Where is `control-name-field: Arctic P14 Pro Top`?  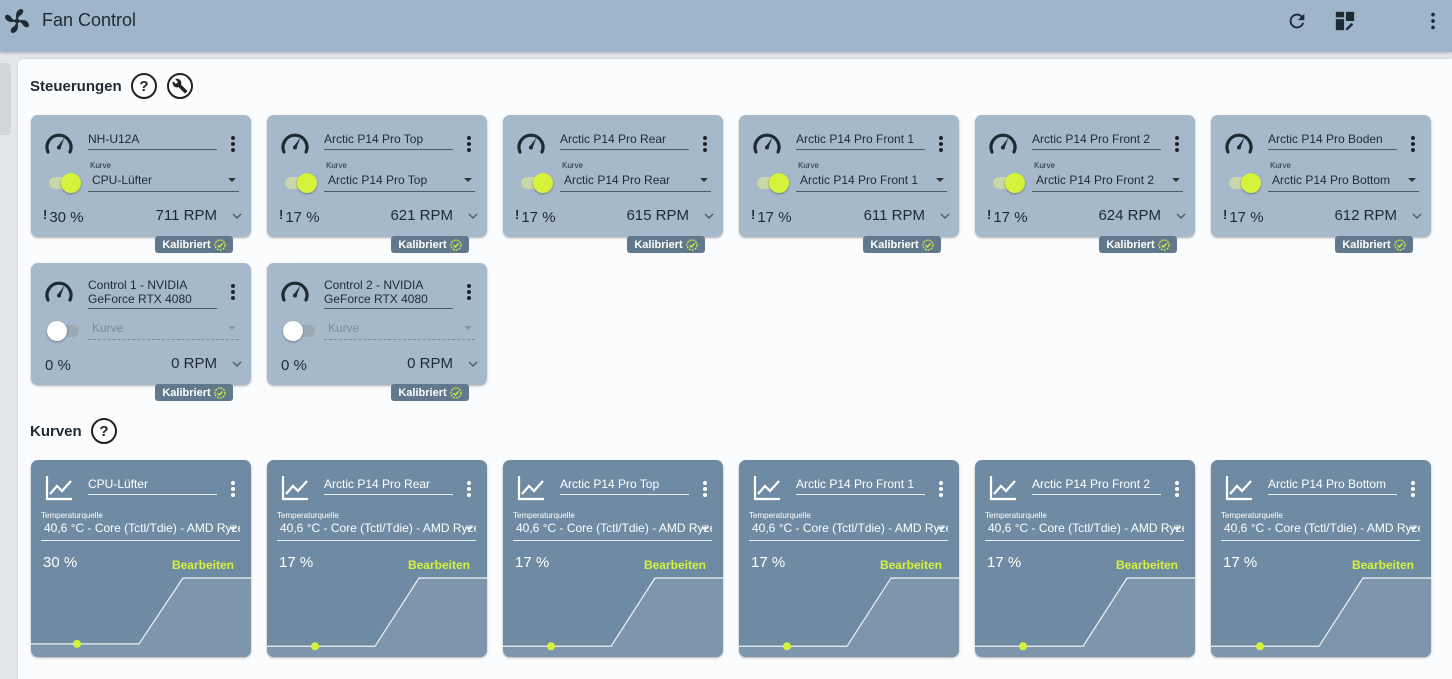 control-name-field: Arctic P14 Pro Top is located at coordinates (388, 141).